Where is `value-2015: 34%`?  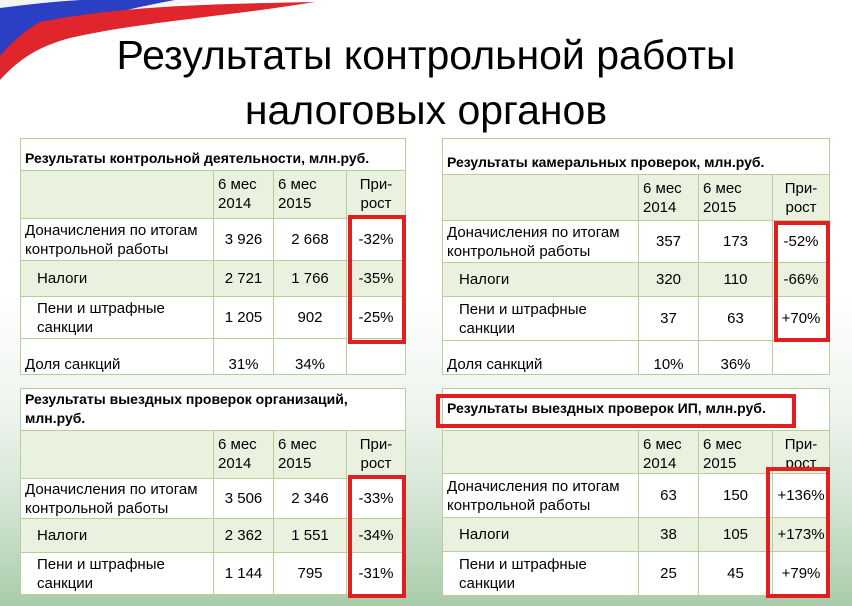
value-2015: 34% is located at coordinates (310, 356).